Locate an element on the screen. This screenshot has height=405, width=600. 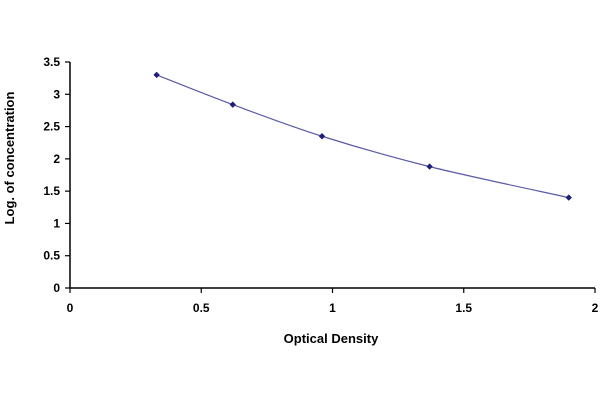
y-tick-label: 3 is located at coordinates (56, 94).